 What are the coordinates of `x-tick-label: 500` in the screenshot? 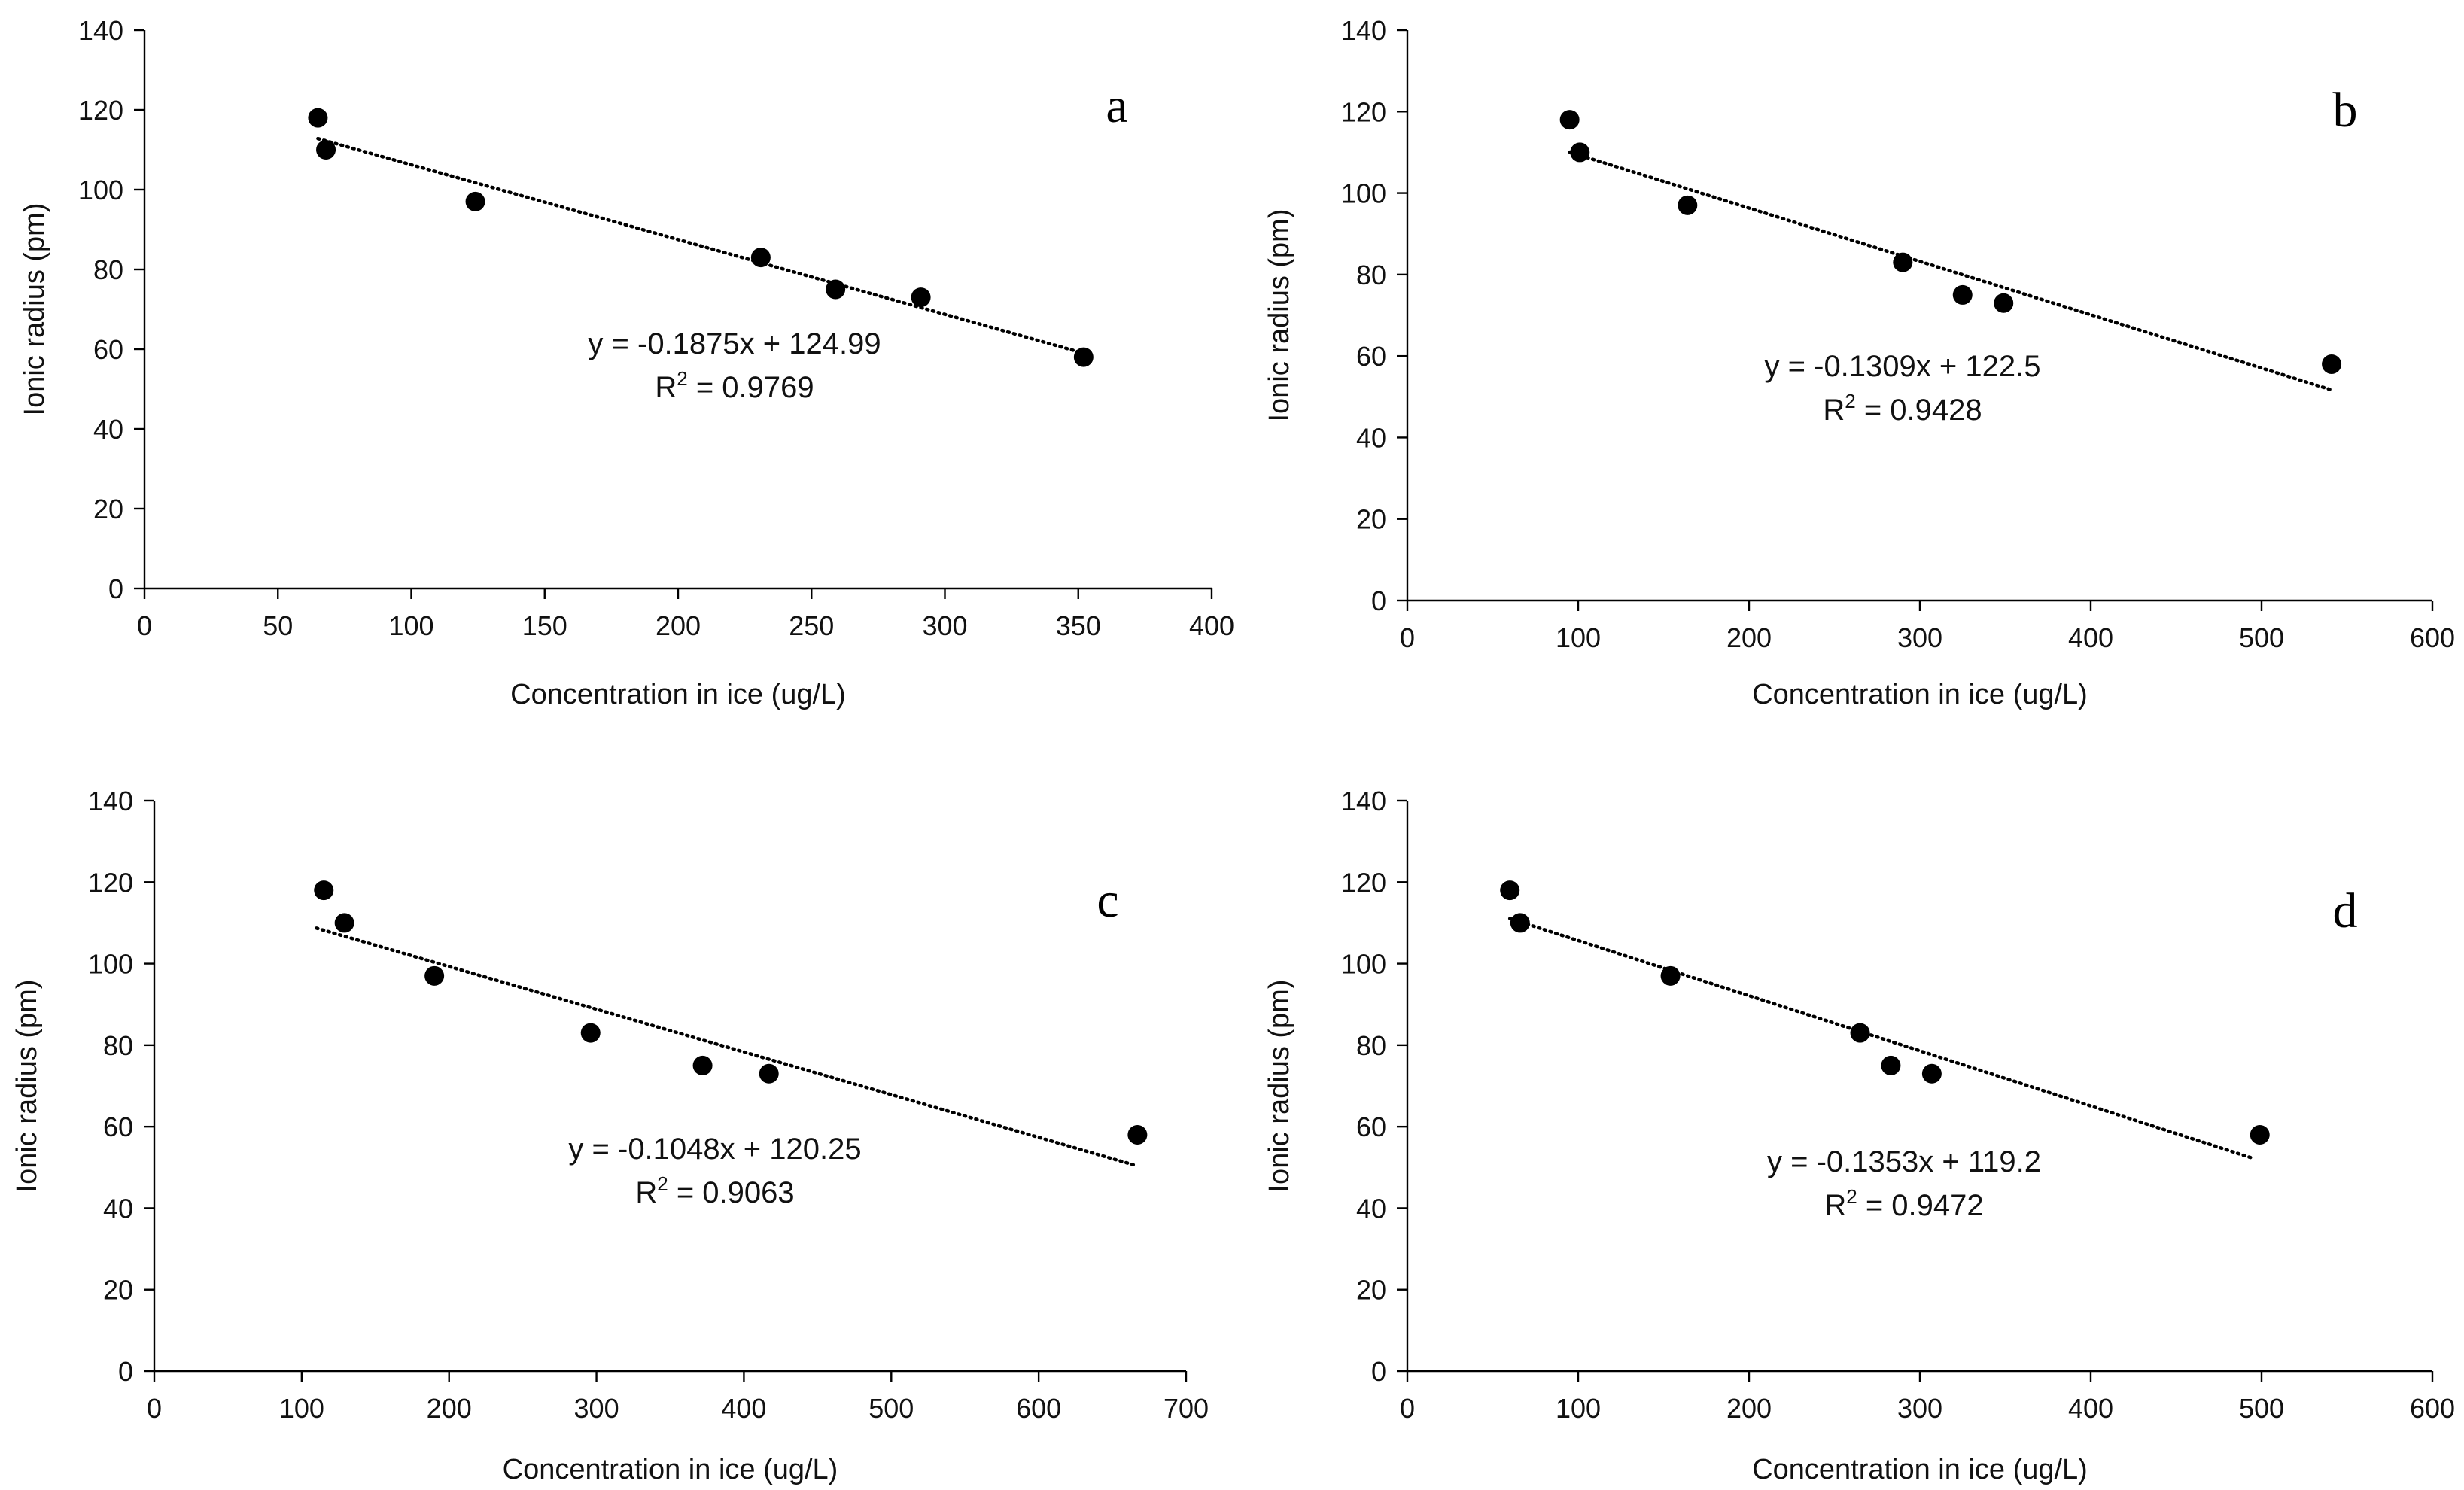 It's located at (2261, 1408).